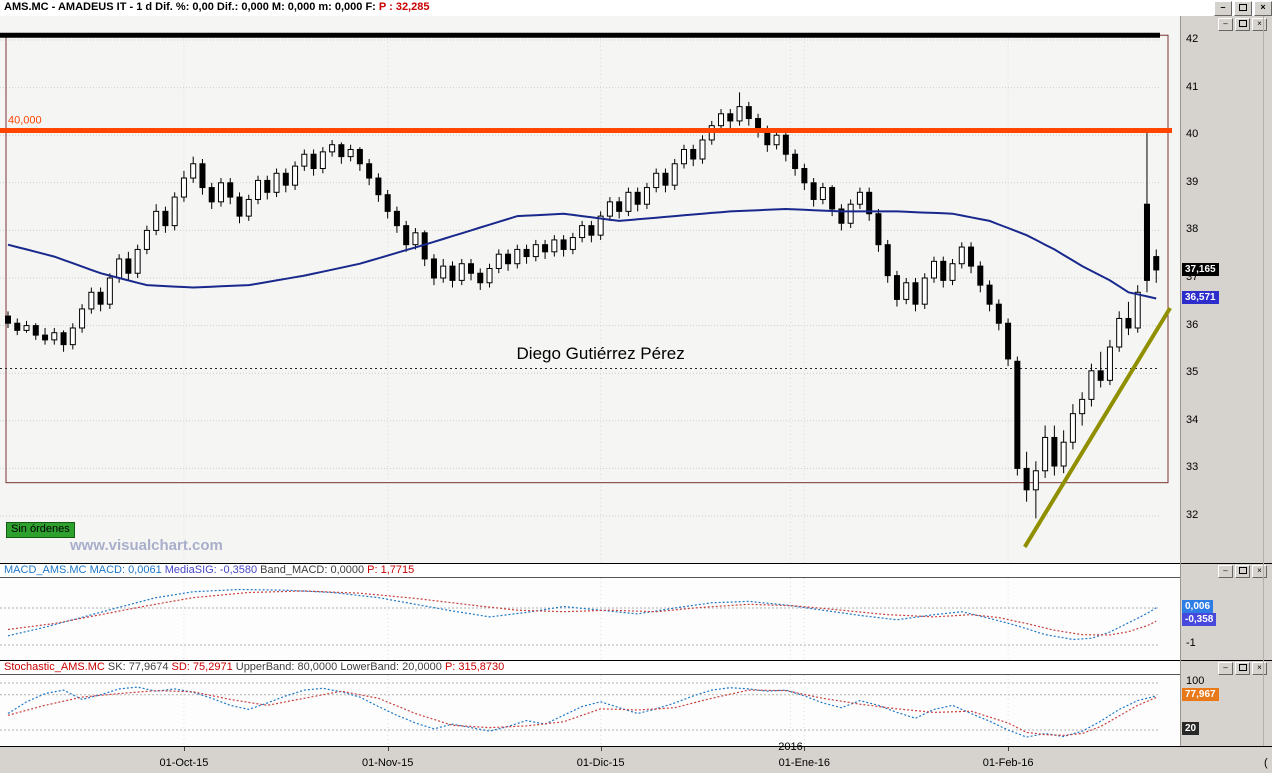 This screenshot has height=773, width=1272. What do you see at coordinates (404, 7) in the screenshot?
I see `position-info: P : 32,285` at bounding box center [404, 7].